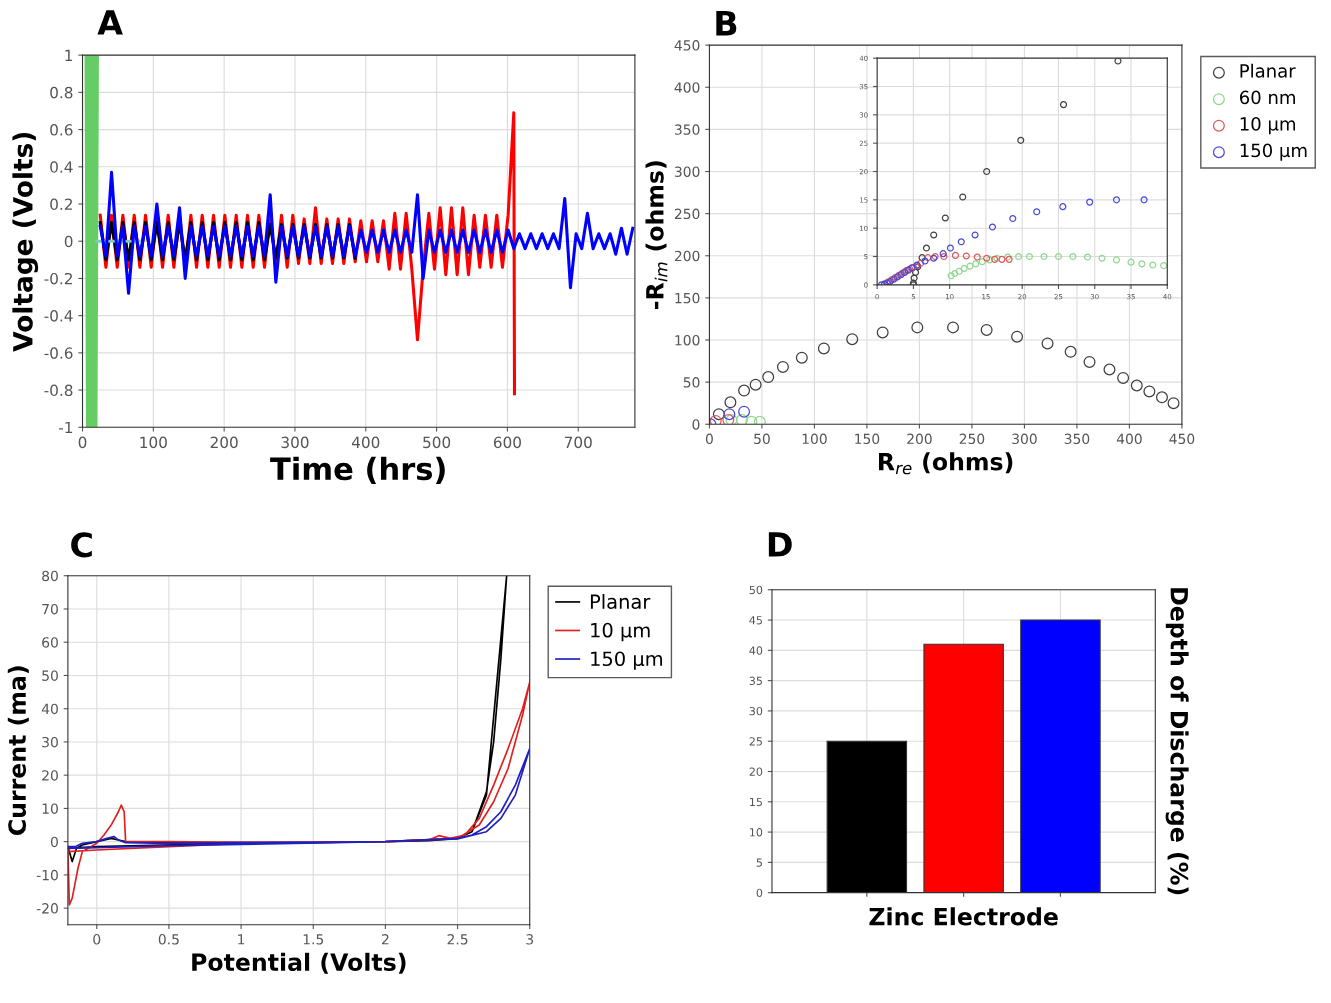 The height and width of the screenshot is (1003, 1331). What do you see at coordinates (530, 939) in the screenshot?
I see `x-tick-label: 3` at bounding box center [530, 939].